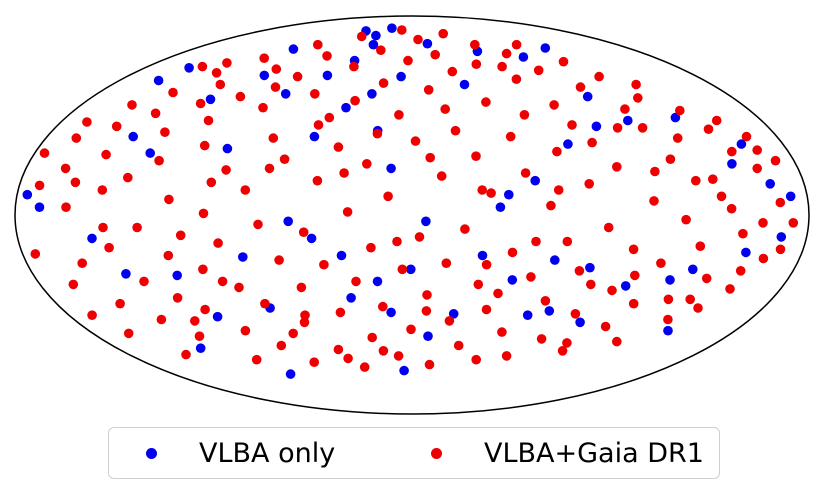 This screenshot has width=830, height=495. What do you see at coordinates (151, 453) in the screenshot?
I see `legend-marker-vlba-only` at bounding box center [151, 453].